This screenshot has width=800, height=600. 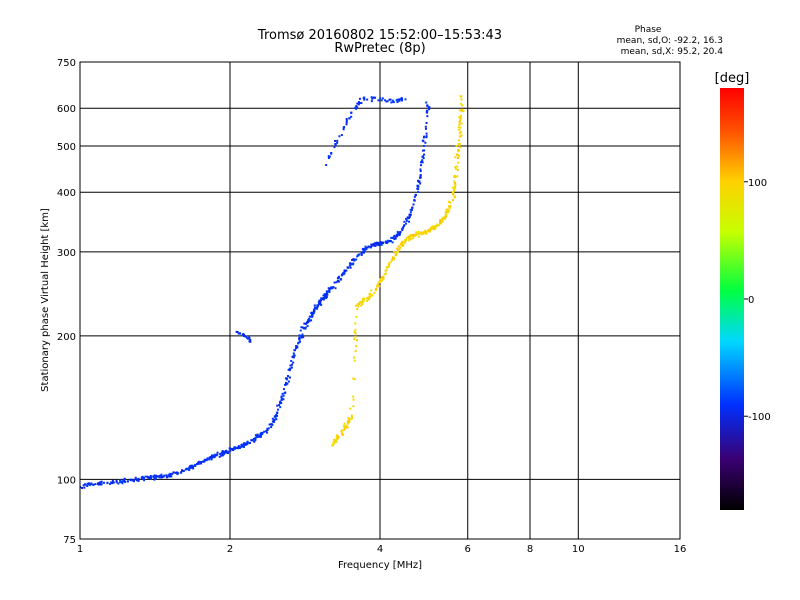 What do you see at coordinates (648, 30) in the screenshot?
I see `phase-stats-heading: Phase` at bounding box center [648, 30].